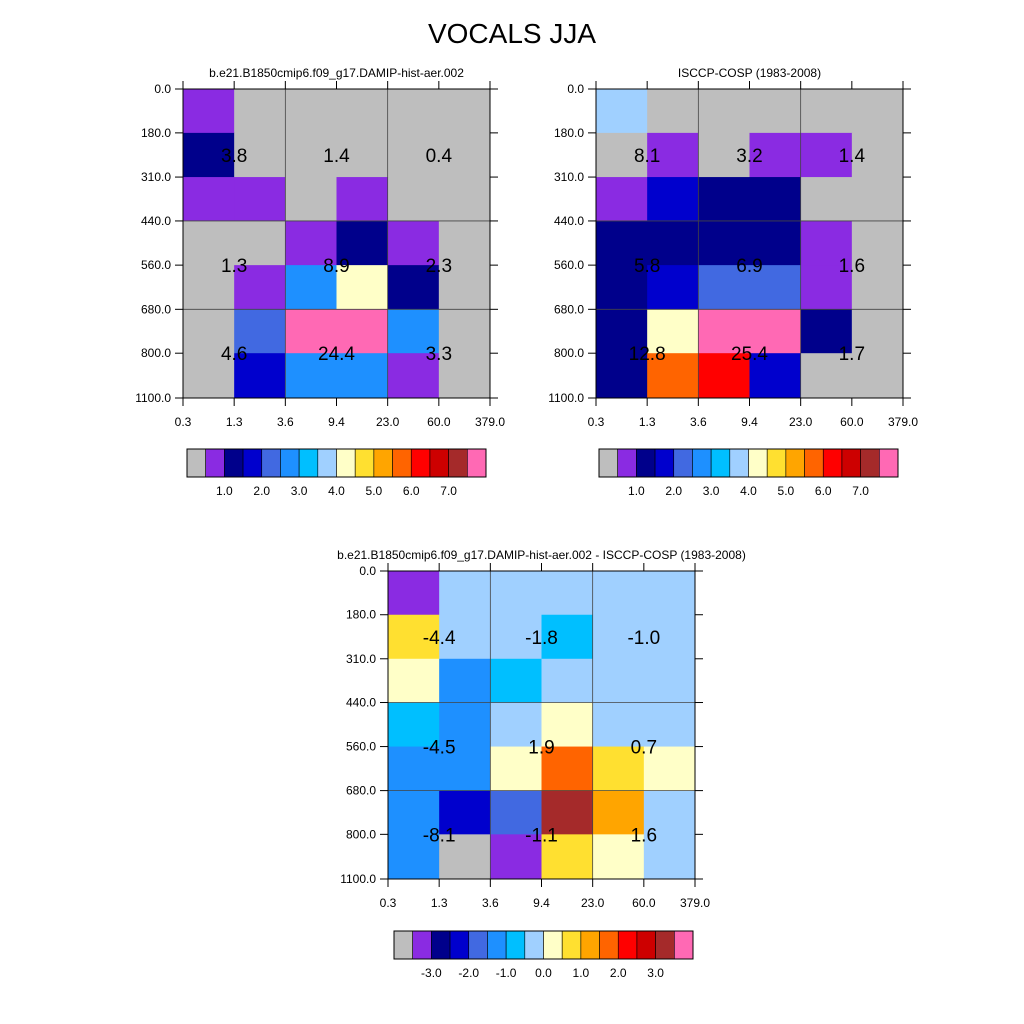 This screenshot has height=1024, width=1024. I want to click on colorbar-label: 1.0, so click(581, 973).